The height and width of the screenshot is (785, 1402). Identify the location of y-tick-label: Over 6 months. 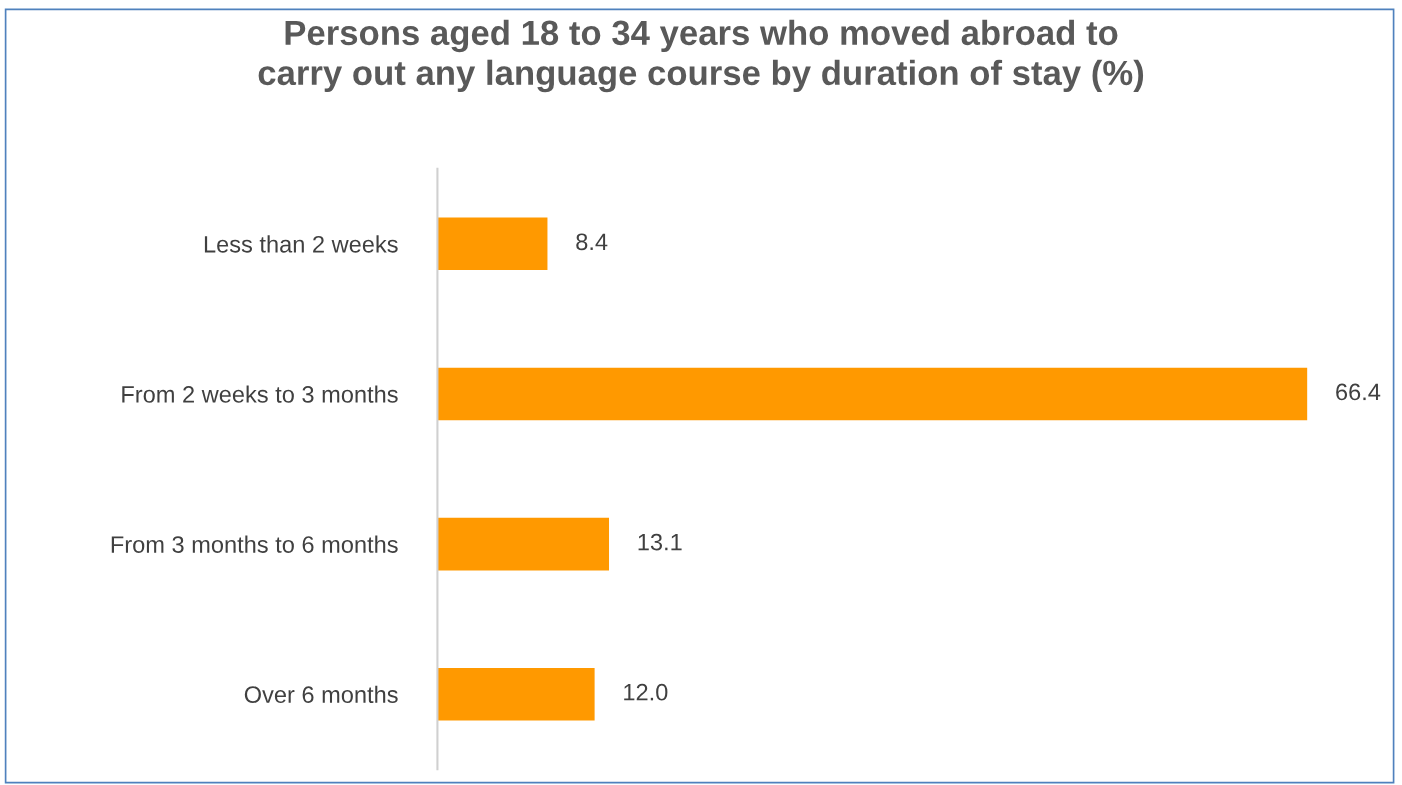
(321, 694).